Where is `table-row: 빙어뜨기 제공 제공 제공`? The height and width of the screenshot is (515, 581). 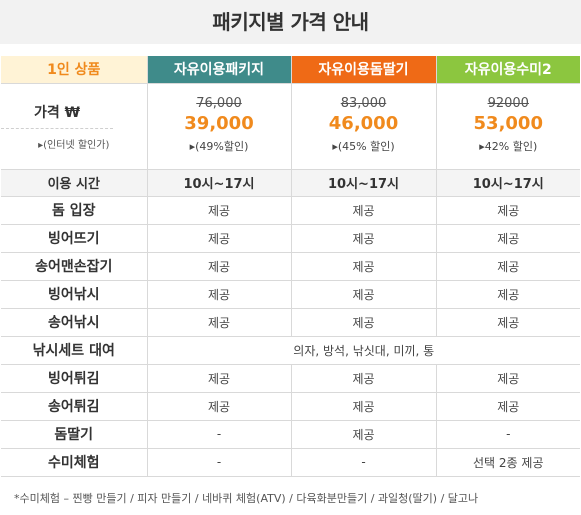
table-row: 빙어뜨기 제공 제공 제공 is located at coordinates (290, 238).